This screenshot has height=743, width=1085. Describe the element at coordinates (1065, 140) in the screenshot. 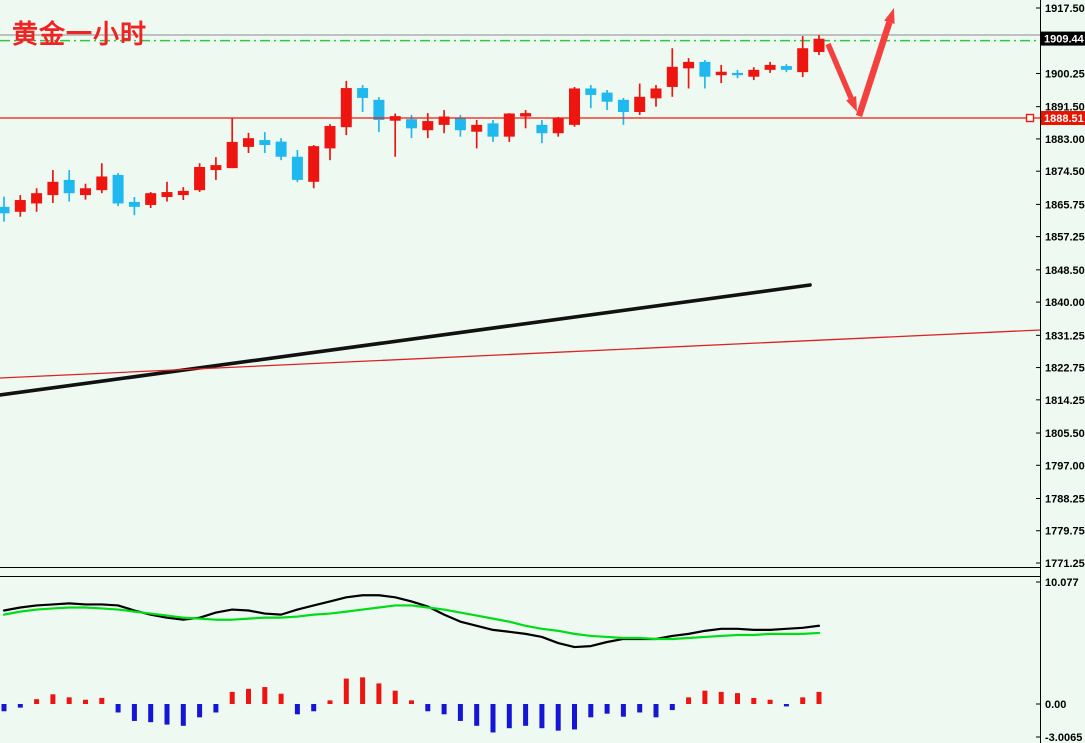

I see `price-tick-label: 1883.00` at that location.